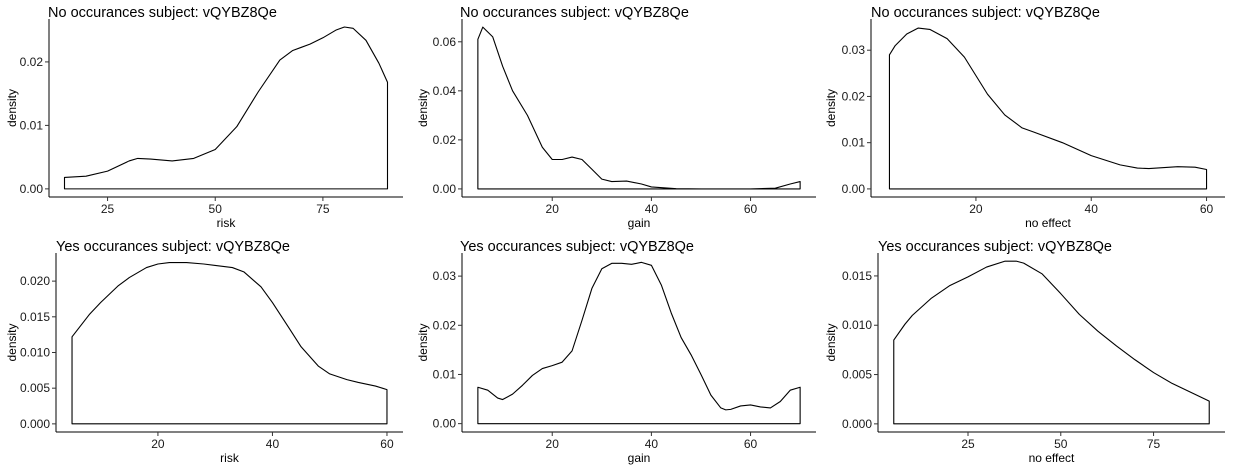 The image size is (1234, 468). Describe the element at coordinates (445, 42) in the screenshot. I see `y-tick-label: 0.06` at that location.